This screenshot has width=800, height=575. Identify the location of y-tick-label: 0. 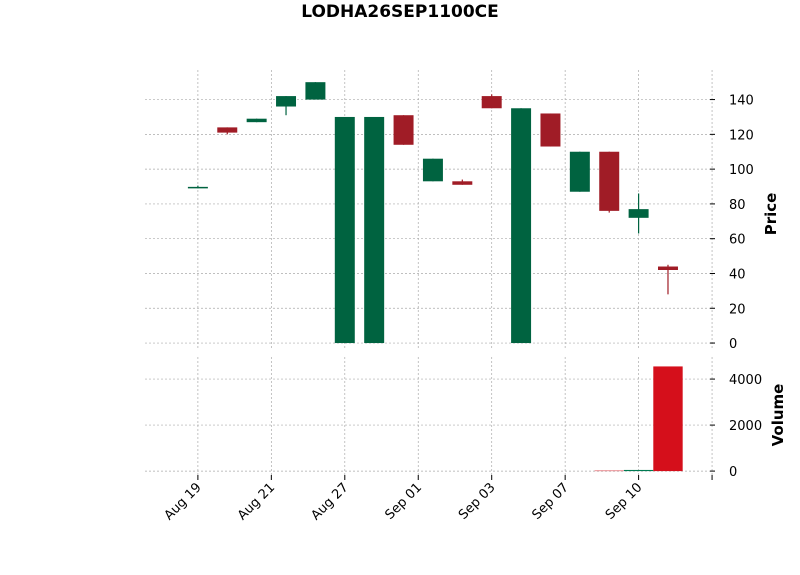
(733, 344).